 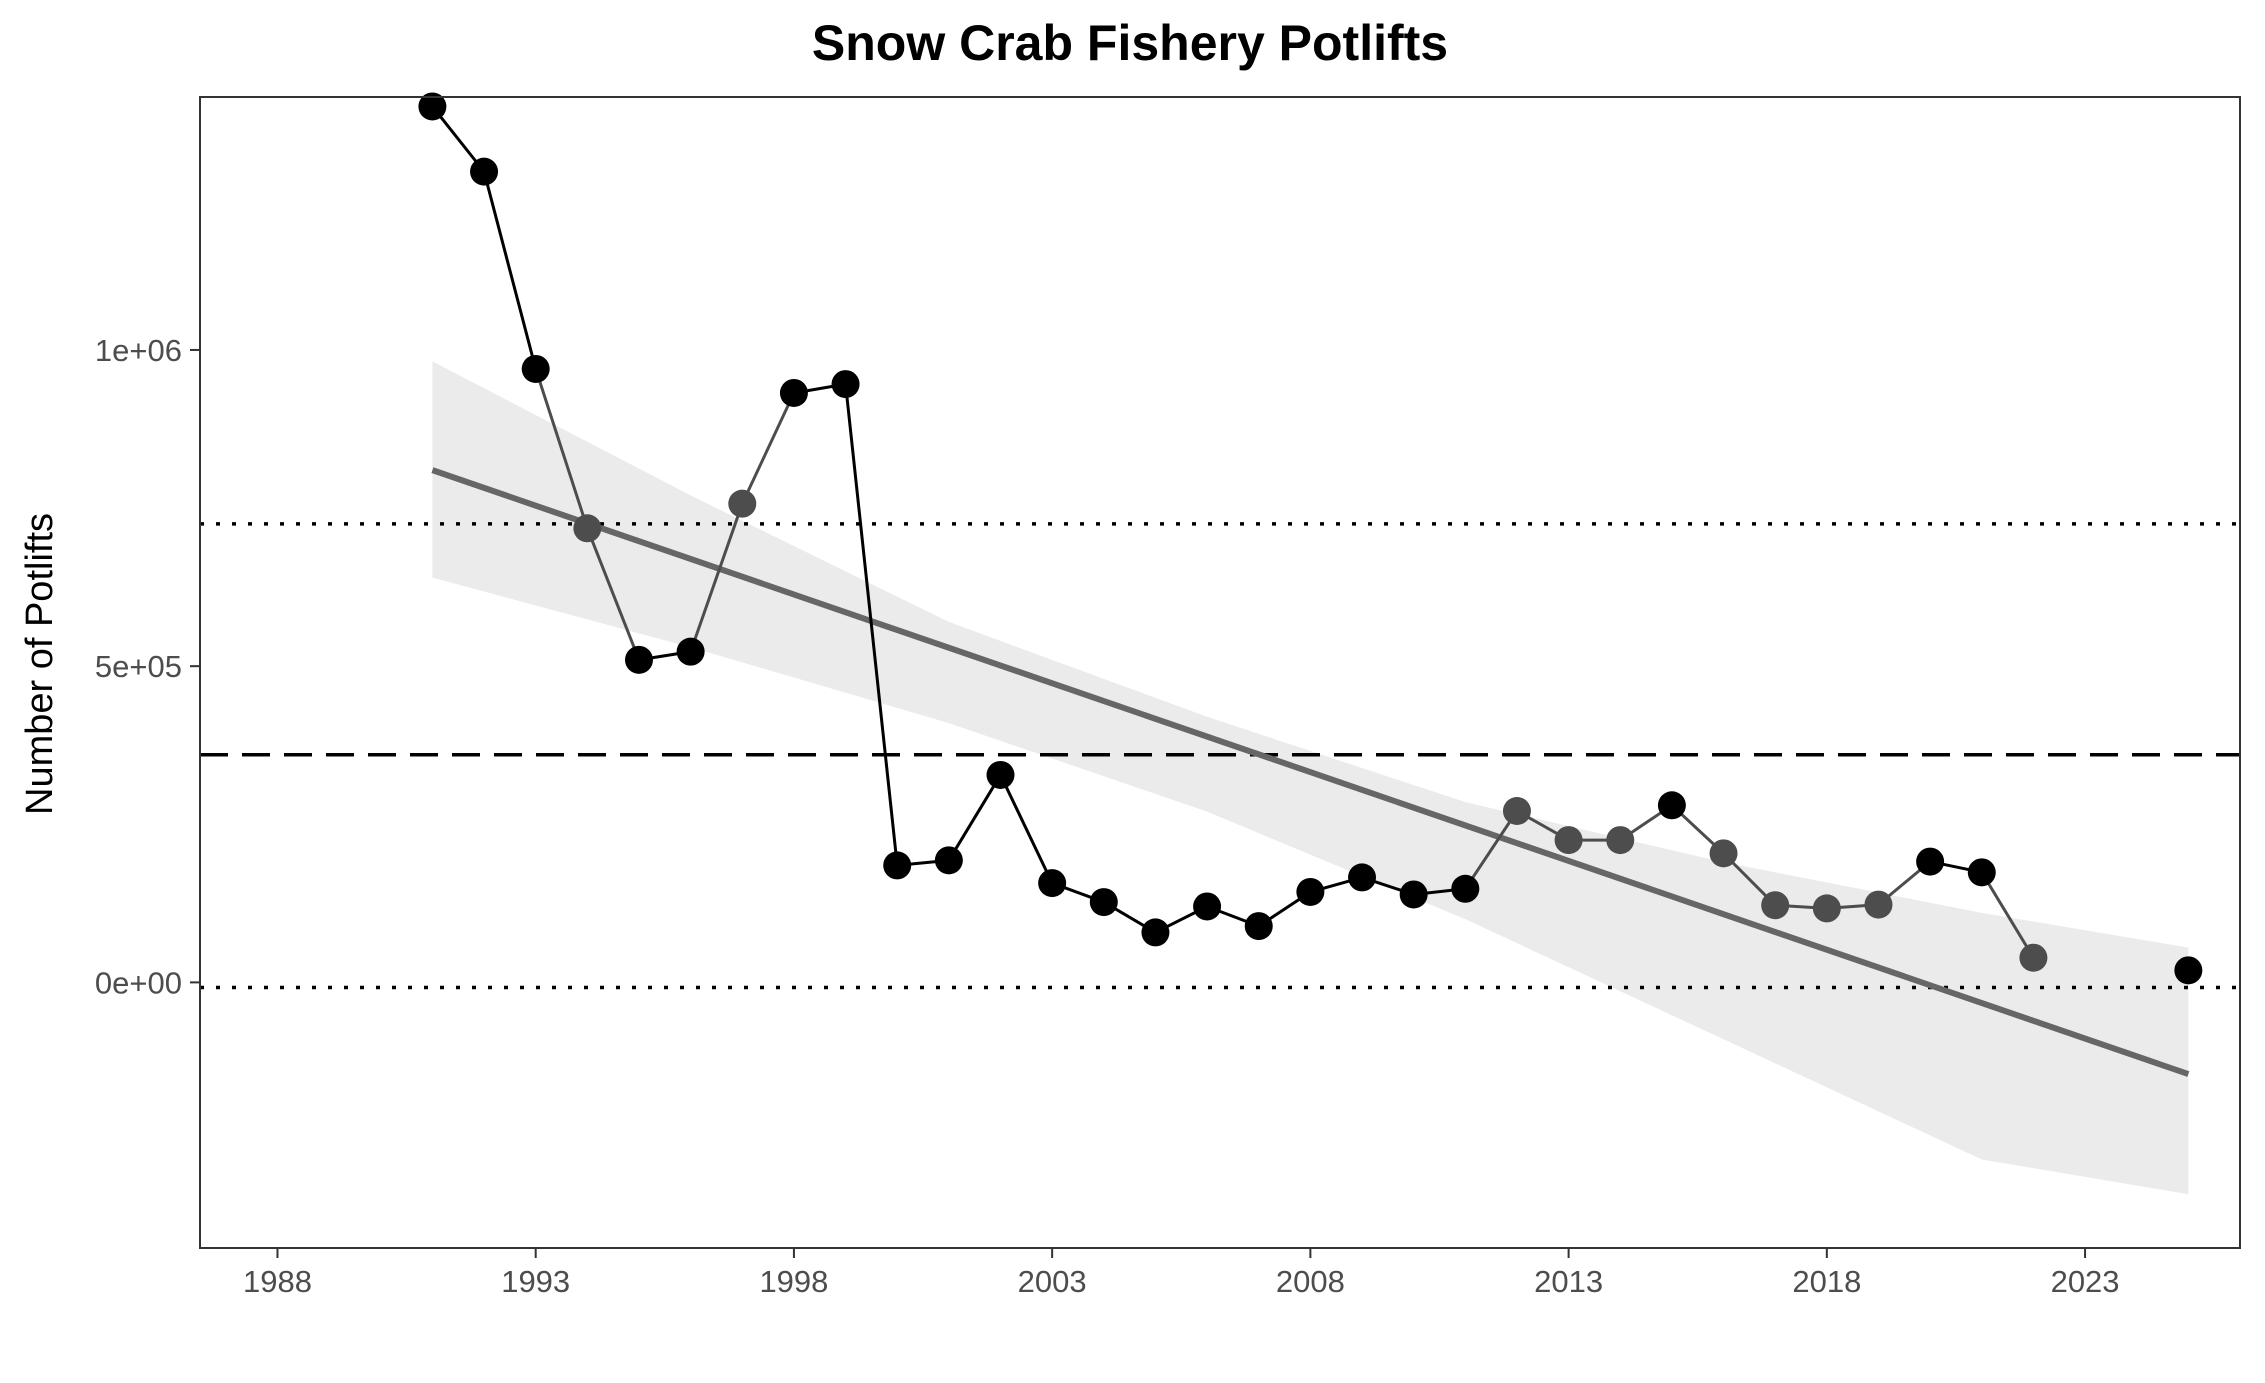 What do you see at coordinates (1310, 1281) in the screenshot?
I see `x-tick-label: 2008` at bounding box center [1310, 1281].